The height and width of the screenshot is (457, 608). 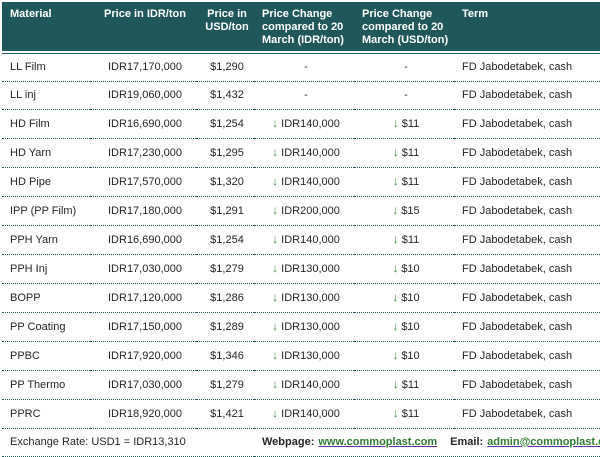 I want to click on material-cell: PPRC, so click(x=46, y=414).